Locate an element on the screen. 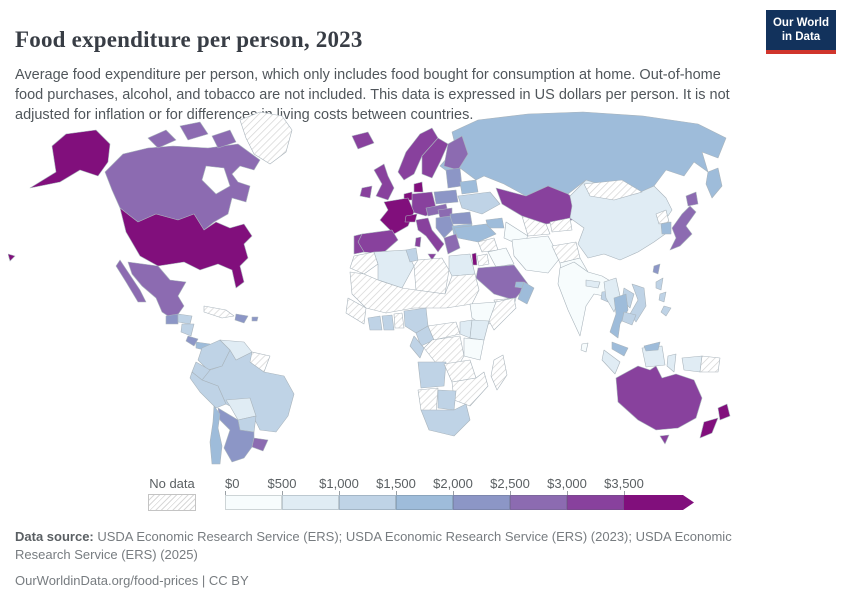 Image resolution: width=850 pixels, height=600 pixels. country-congo-gabon is located at coordinates (417, 347).